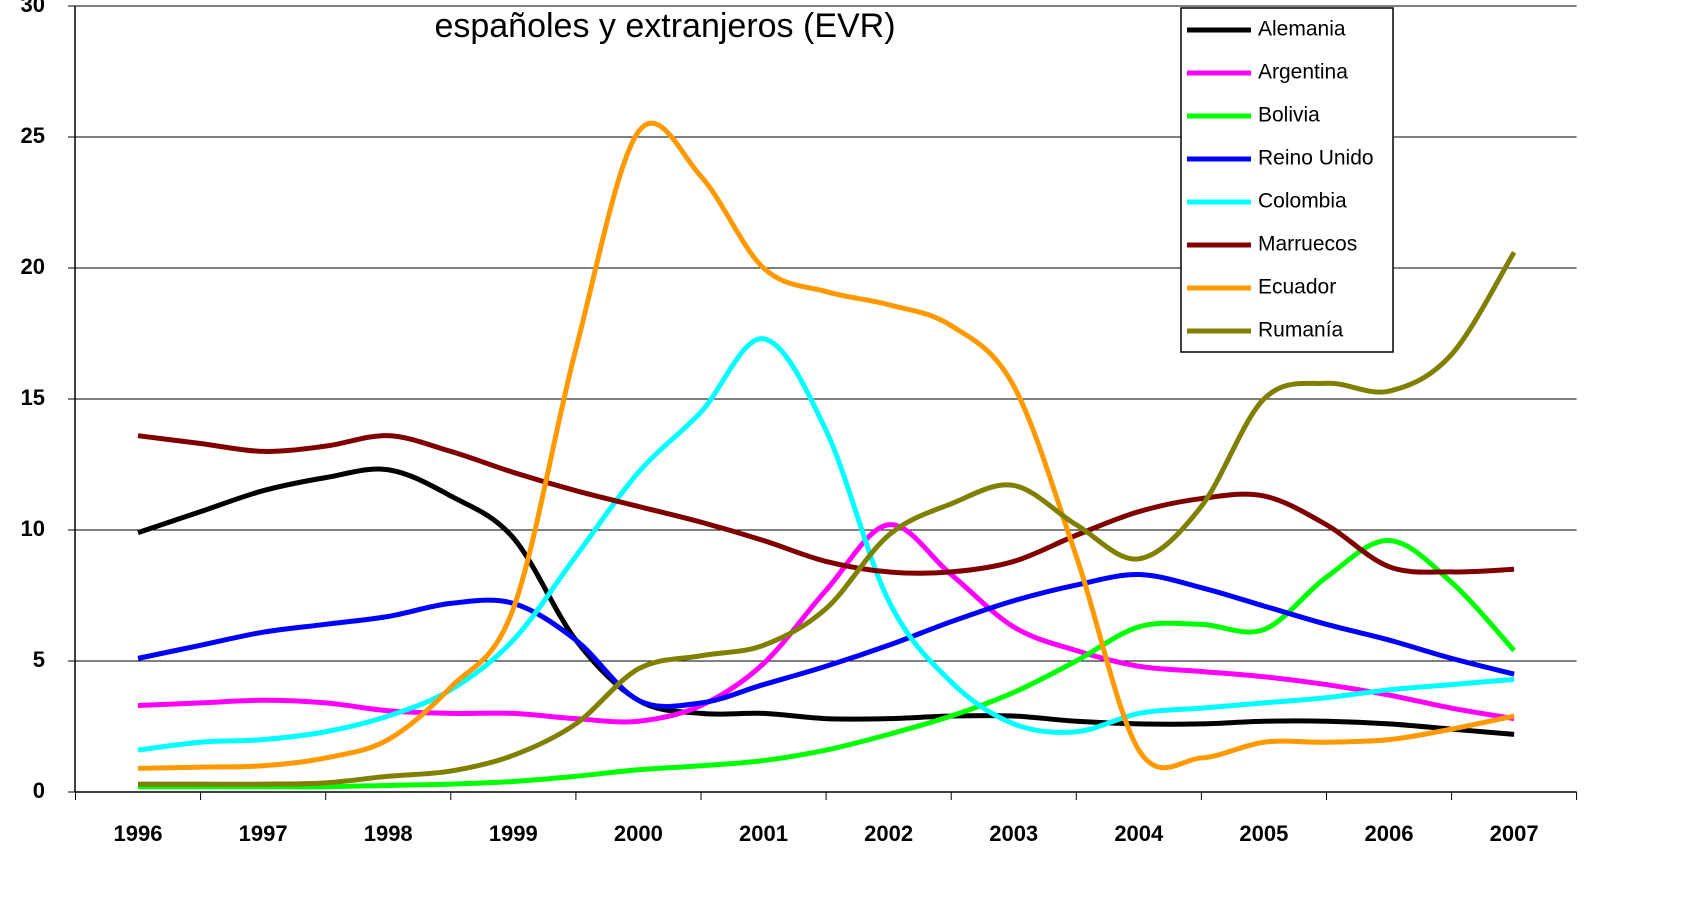 The image size is (1686, 915). Describe the element at coordinates (1316, 158) in the screenshot. I see `legend-label: Reino Unido` at that location.